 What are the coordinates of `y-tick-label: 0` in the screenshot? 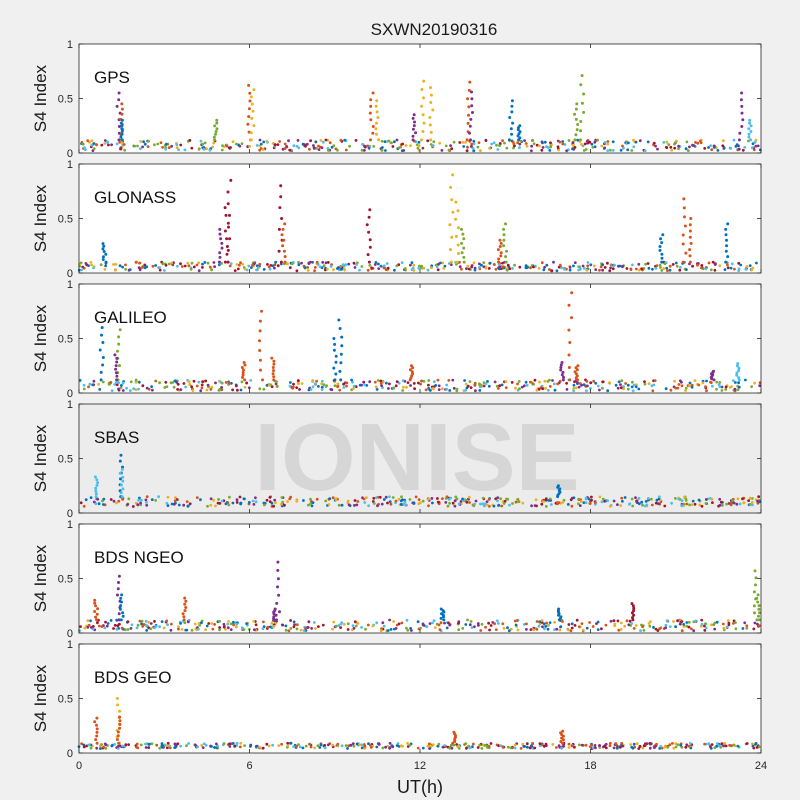 It's located at (70, 394).